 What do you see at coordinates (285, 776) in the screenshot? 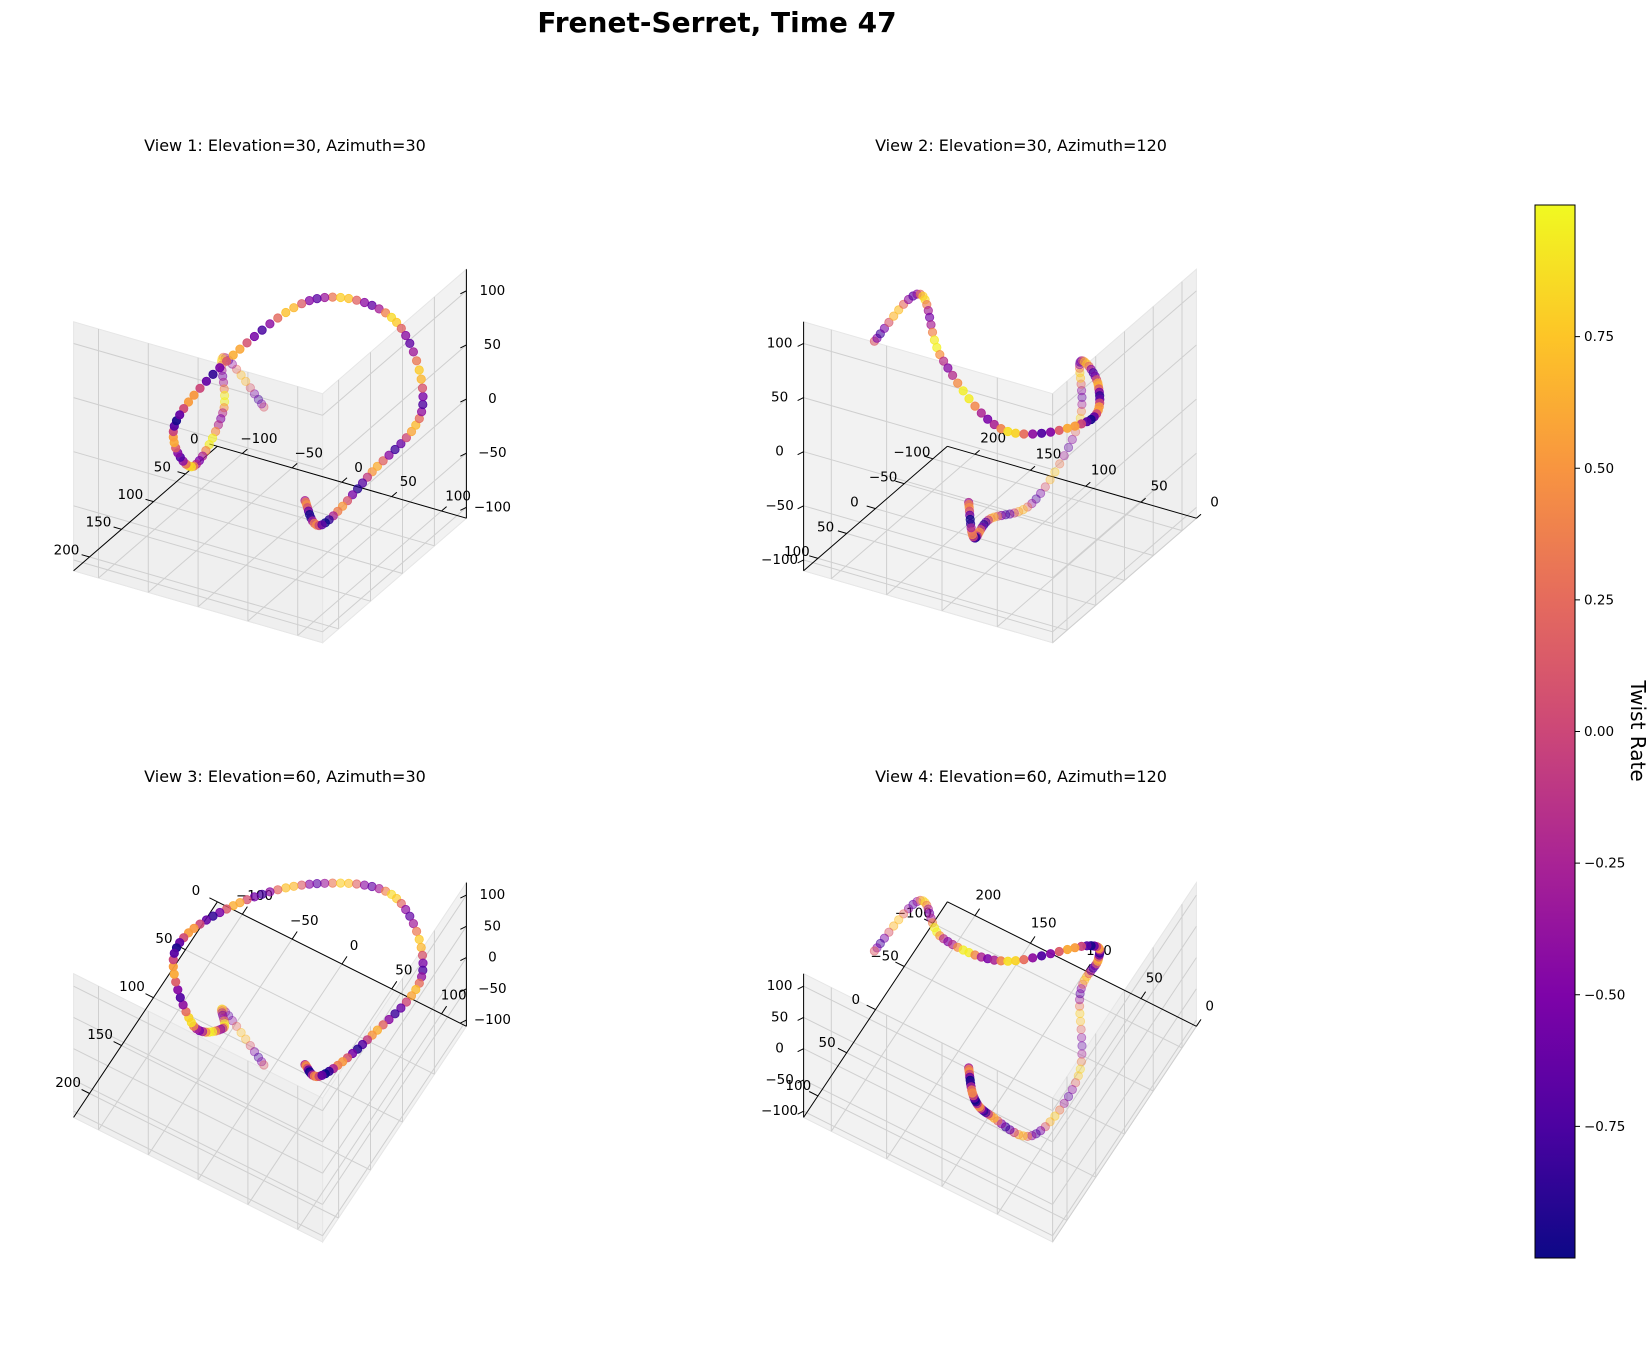
I see `panel-title: View 3: Elevation=60, Azimuth=30` at bounding box center [285, 776].